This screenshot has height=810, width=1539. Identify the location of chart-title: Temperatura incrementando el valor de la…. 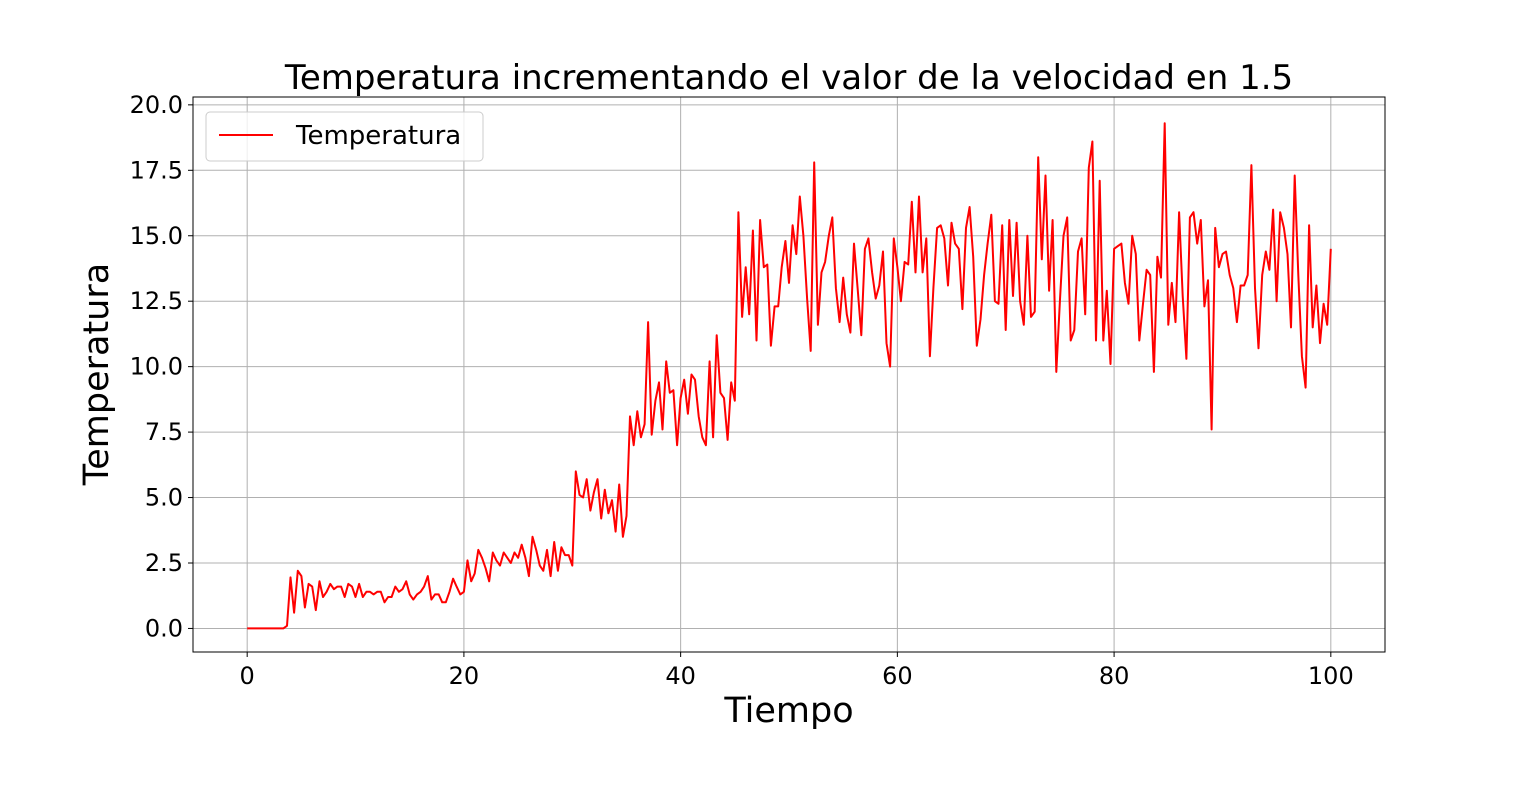
(788, 78).